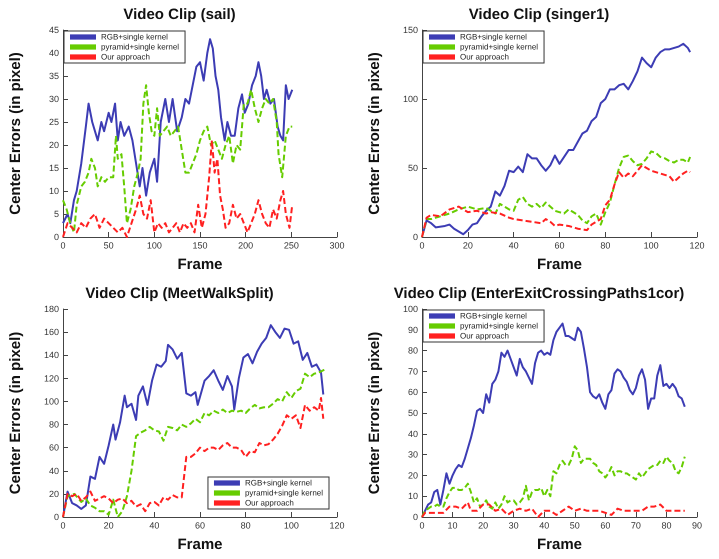 This screenshot has height=559, width=719. I want to click on x-tick-label: 30, so click(513, 525).